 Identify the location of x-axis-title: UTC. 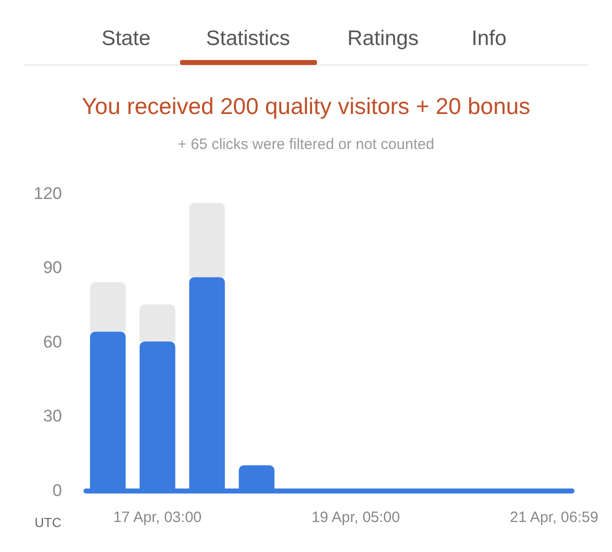
(48, 522).